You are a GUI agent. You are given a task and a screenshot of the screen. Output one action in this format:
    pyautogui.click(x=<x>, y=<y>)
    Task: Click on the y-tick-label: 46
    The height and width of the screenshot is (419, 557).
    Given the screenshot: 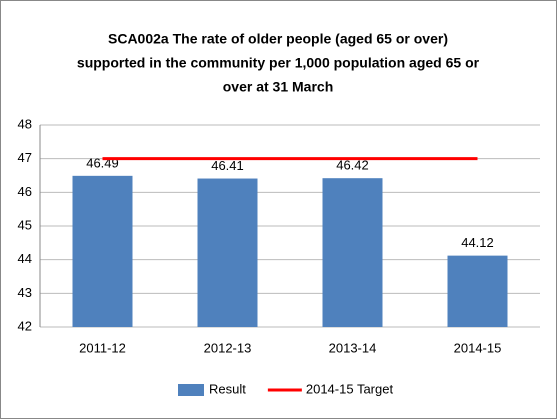 What is the action you would take?
    pyautogui.click(x=25, y=191)
    